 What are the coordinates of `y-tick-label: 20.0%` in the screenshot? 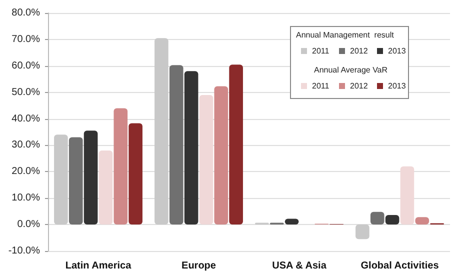 It's located at (26, 172).